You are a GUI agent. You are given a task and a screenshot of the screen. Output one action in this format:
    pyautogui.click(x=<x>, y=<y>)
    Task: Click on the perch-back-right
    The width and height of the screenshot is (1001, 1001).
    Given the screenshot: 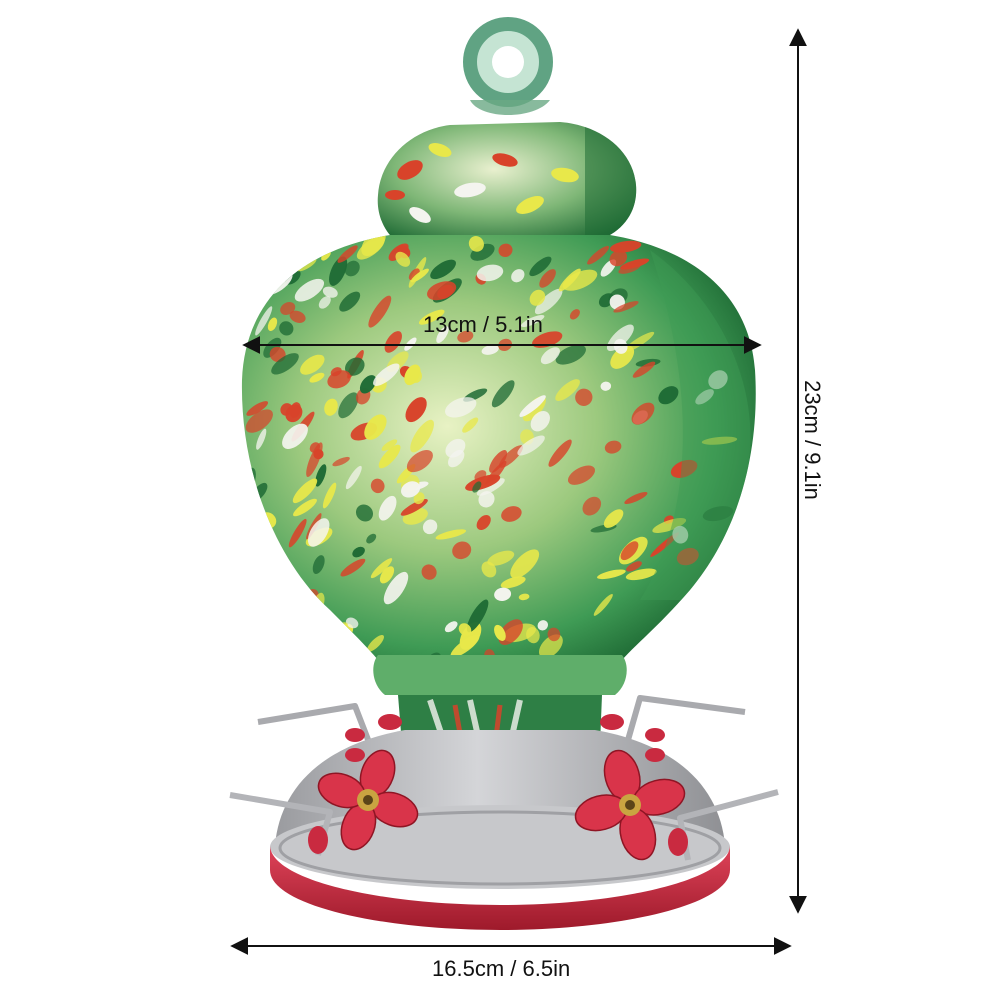 What is the action you would take?
    pyautogui.click(x=685, y=718)
    